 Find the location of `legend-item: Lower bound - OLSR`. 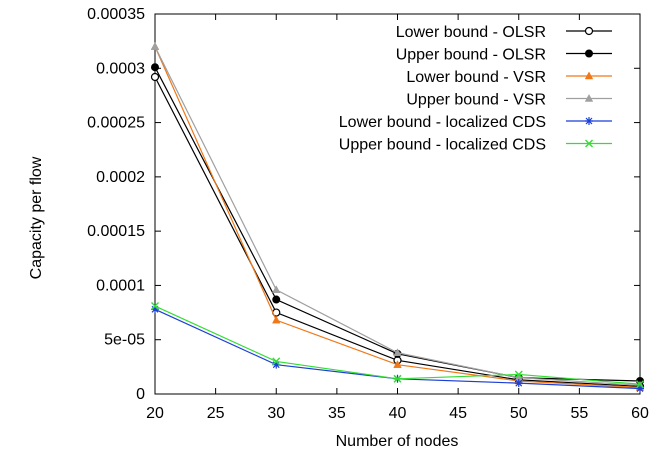

legend-item: Lower bound - OLSR is located at coordinates (504, 32).